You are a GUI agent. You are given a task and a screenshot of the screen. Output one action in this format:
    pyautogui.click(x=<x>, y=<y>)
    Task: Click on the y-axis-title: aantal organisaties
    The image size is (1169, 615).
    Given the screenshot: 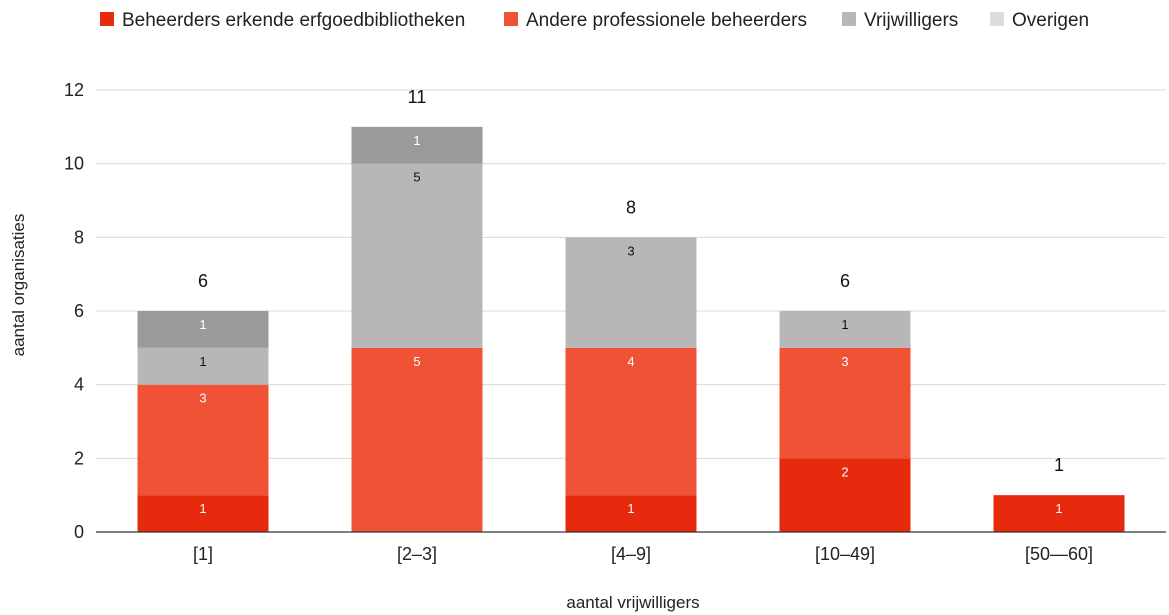 What is the action you would take?
    pyautogui.click(x=18, y=285)
    